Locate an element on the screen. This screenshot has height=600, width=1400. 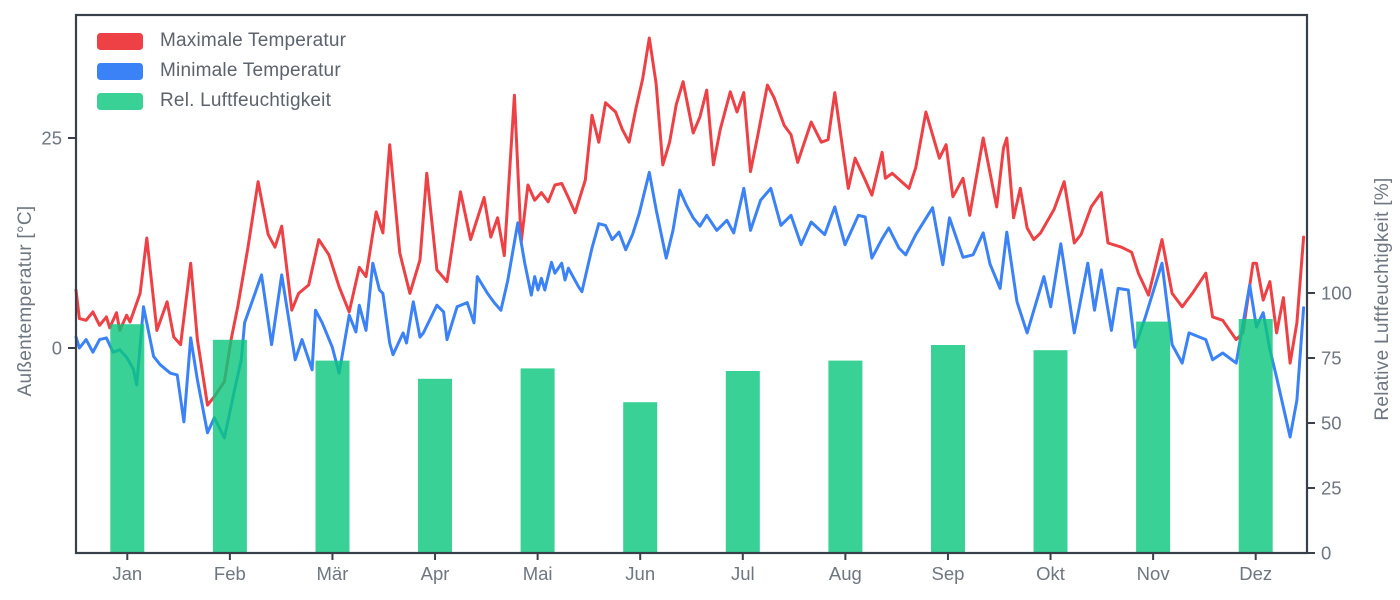
right-axis-title: Relative Luftfeuchtigkeit [%] is located at coordinates (1382, 299).